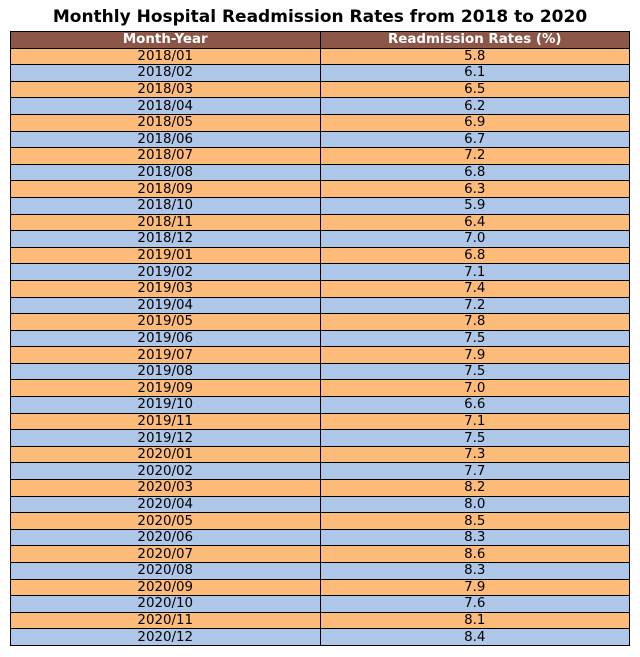 This screenshot has height=657, width=640. I want to click on cell-readmission-rate: 6.3, so click(474, 189).